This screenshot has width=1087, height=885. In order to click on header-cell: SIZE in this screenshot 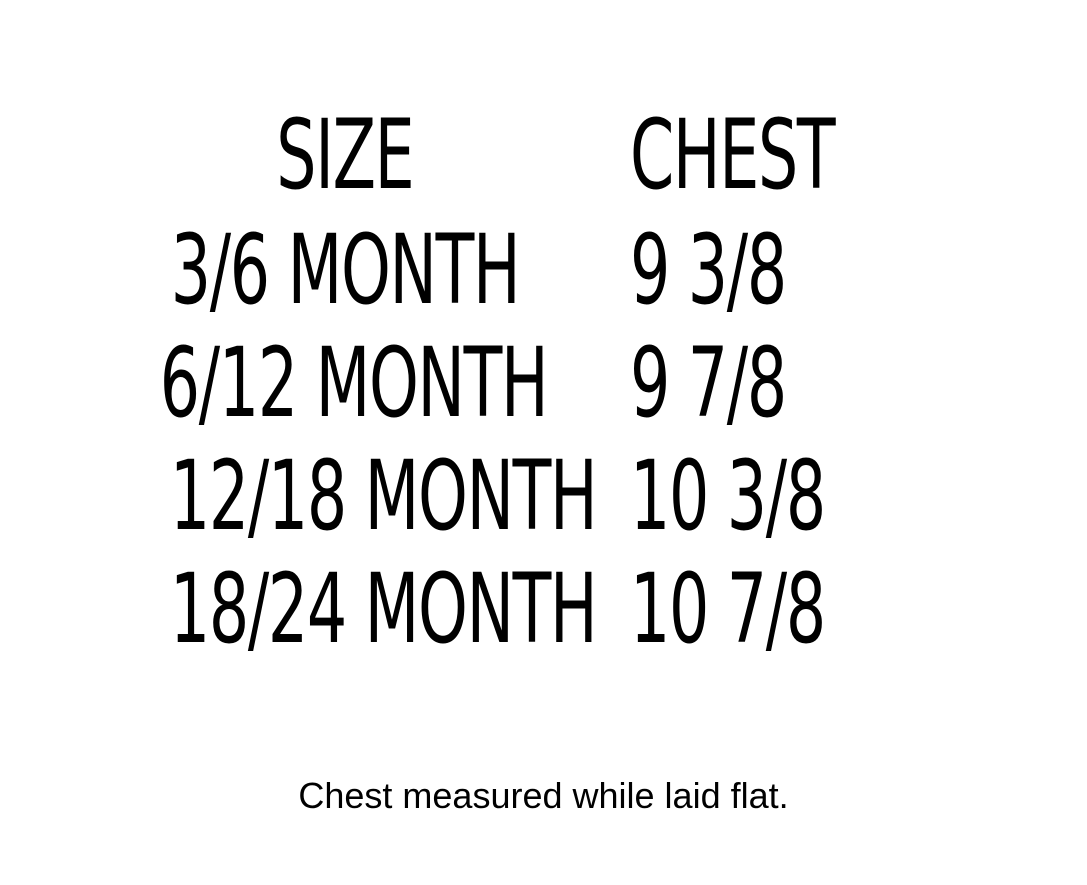, I will do `click(345, 155)`.